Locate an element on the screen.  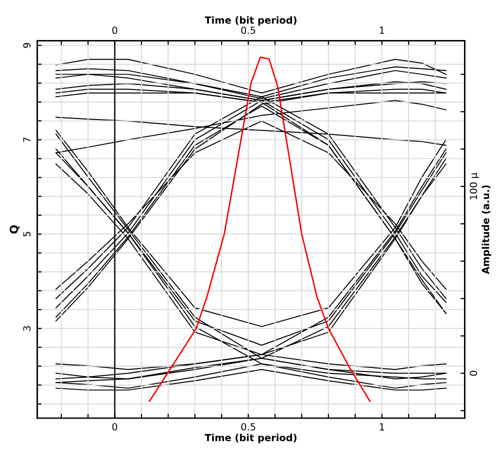
y-axis-title: Q is located at coordinates (15, 229).